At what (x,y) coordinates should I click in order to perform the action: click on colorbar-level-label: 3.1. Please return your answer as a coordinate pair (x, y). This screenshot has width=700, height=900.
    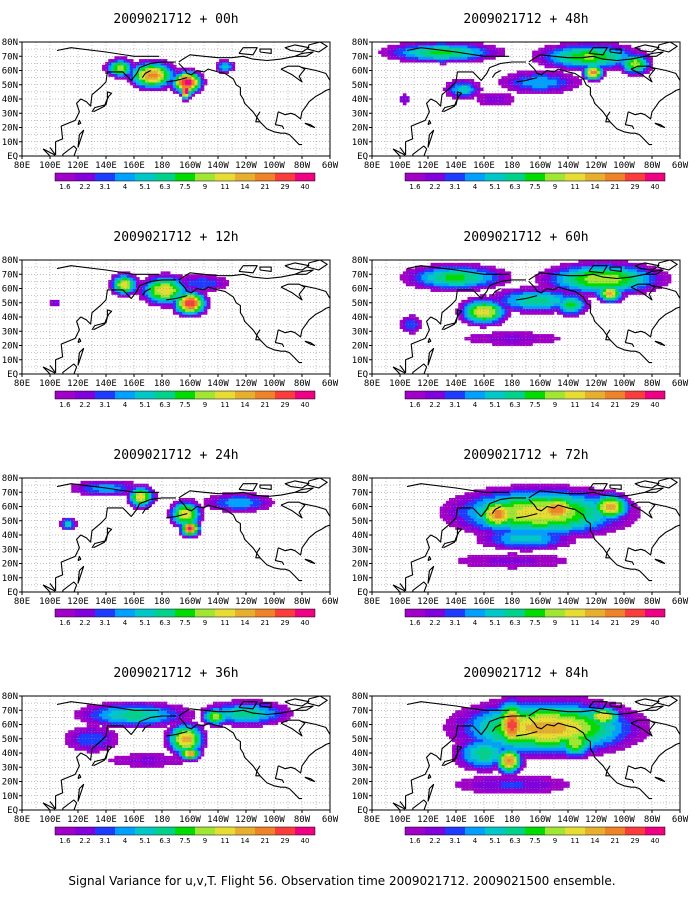
    Looking at the image, I should click on (454, 841).